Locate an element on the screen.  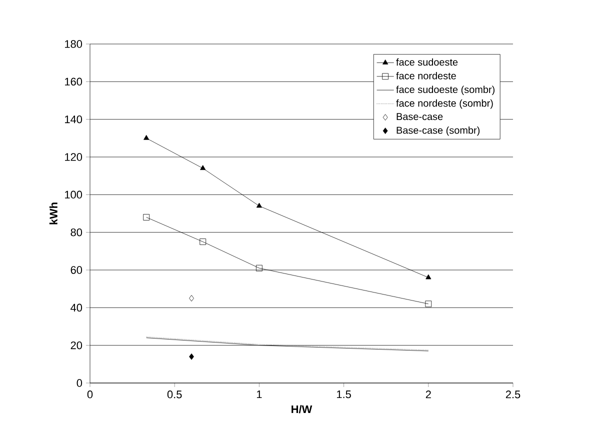
y-tick-label: 80 is located at coordinates (76, 232).